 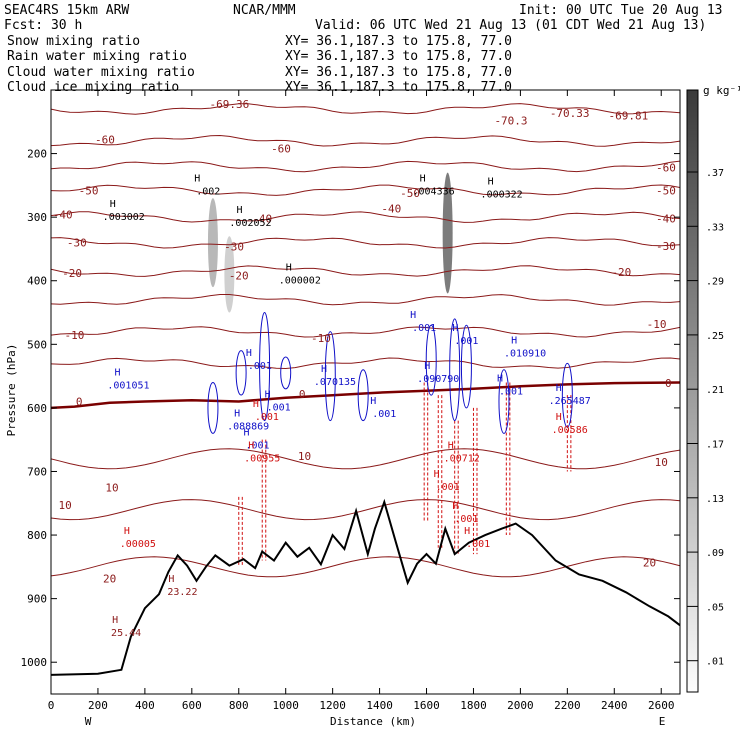 I want to click on legend-cloudice-xy: XY= 36.1,187.3 to 175.8, 77.0, so click(x=398, y=87).